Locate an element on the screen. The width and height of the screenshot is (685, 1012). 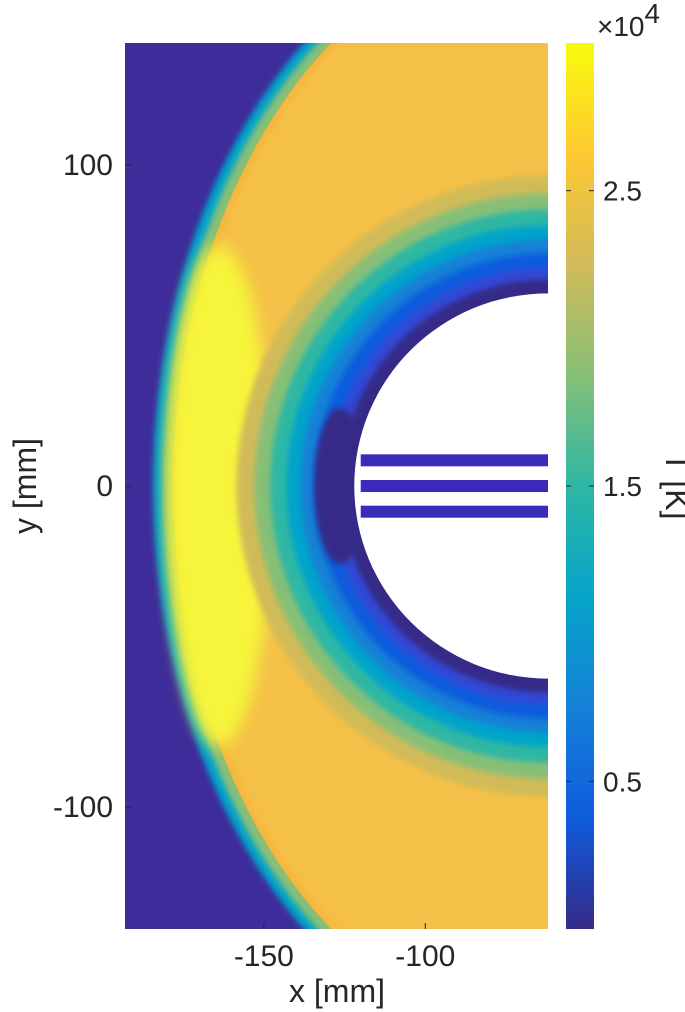
x-axis-label: x [mm] is located at coordinates (337, 991).